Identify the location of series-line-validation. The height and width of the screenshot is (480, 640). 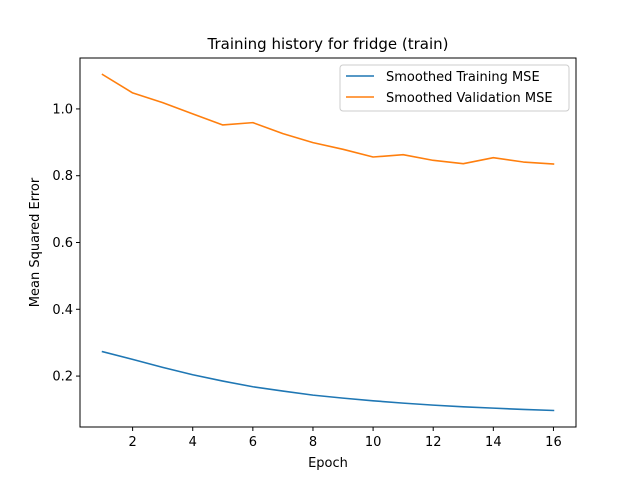
(328, 119).